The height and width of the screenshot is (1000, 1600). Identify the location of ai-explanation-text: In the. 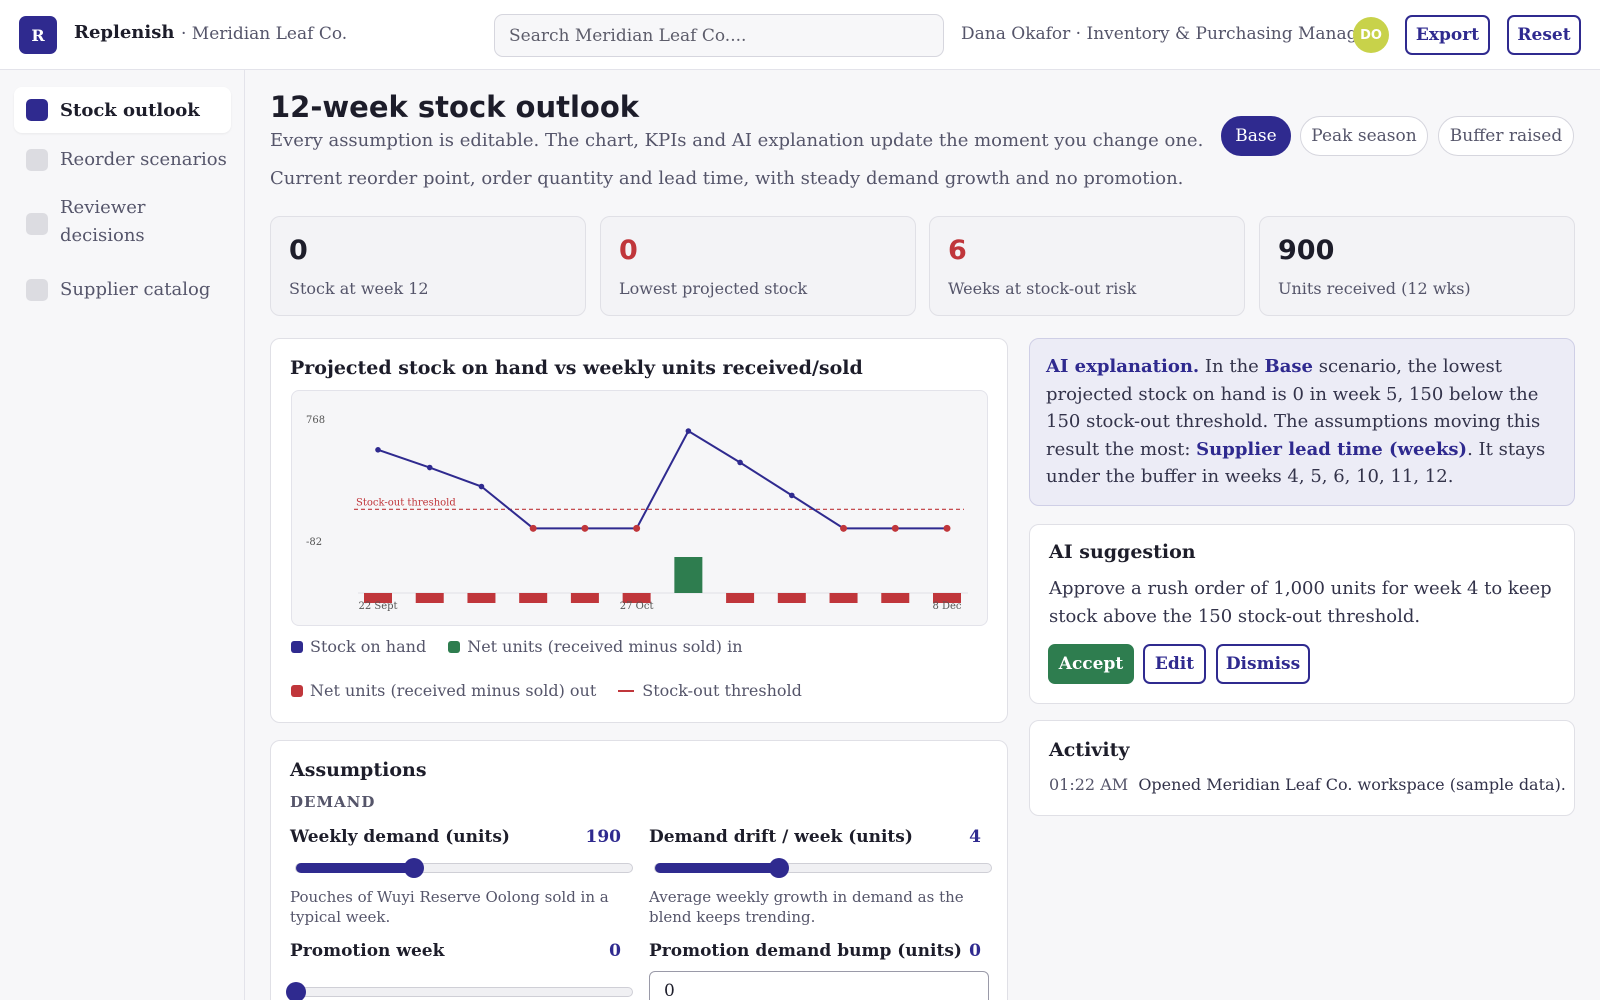
(1232, 366).